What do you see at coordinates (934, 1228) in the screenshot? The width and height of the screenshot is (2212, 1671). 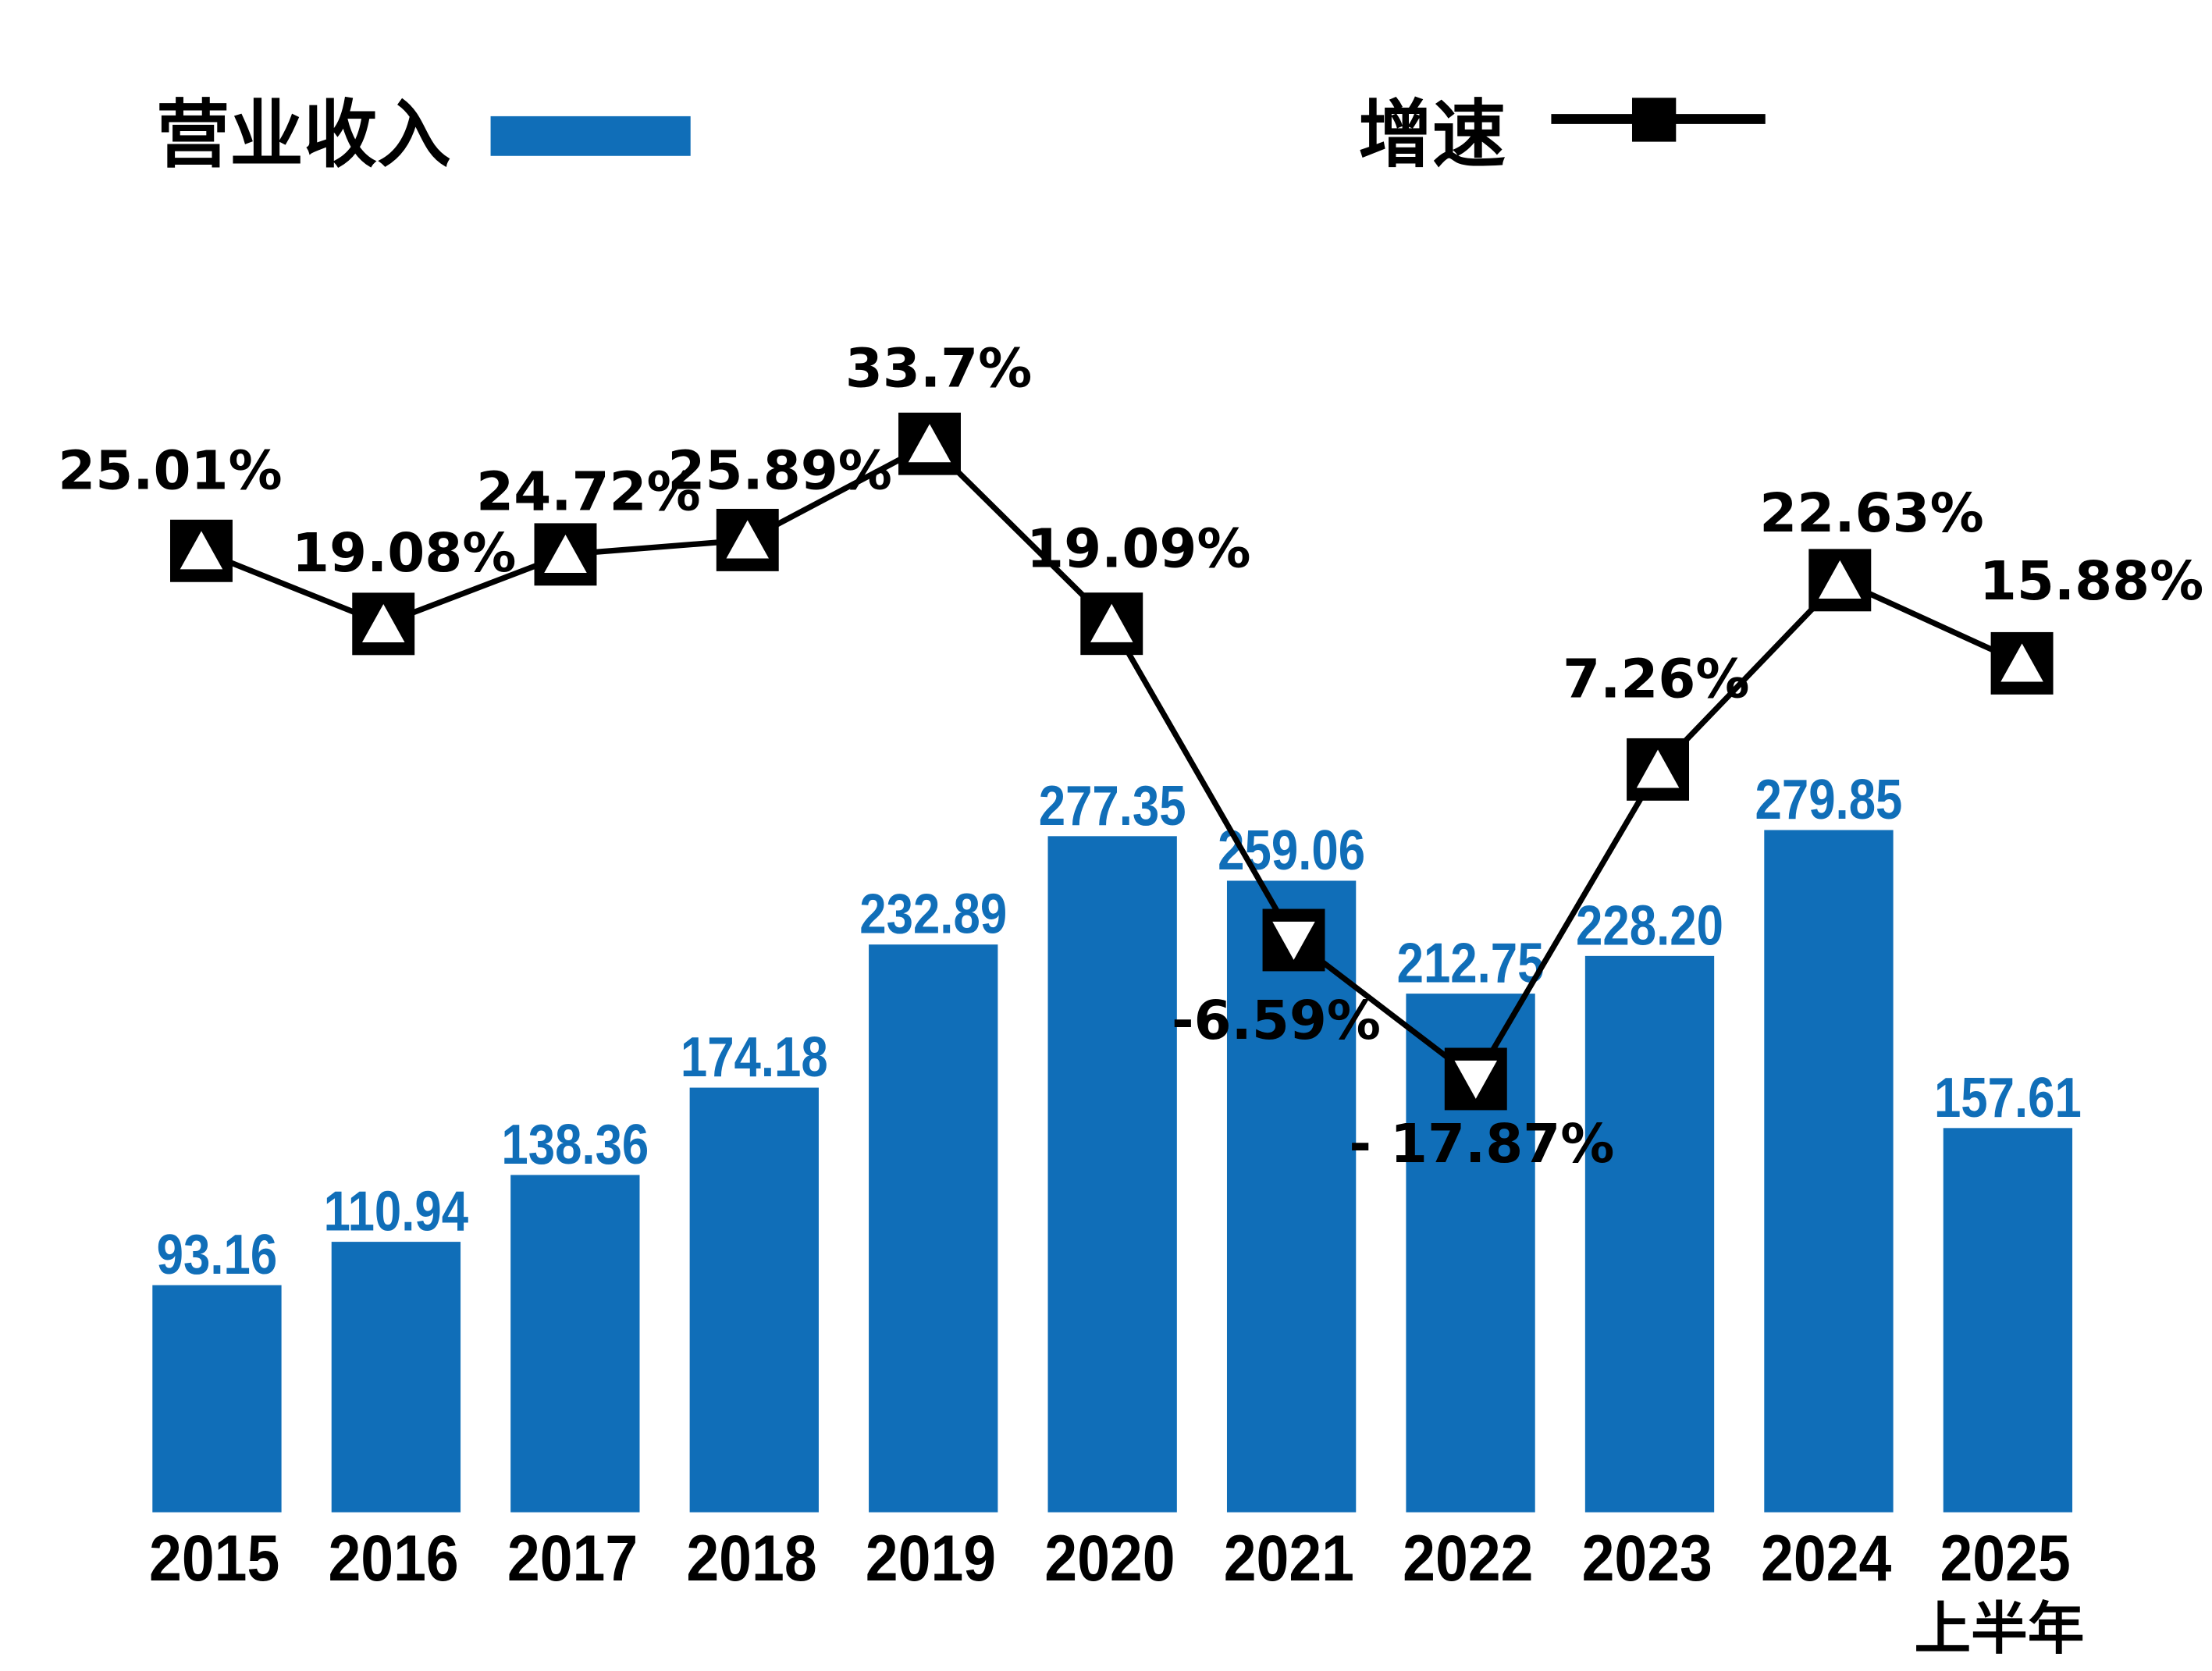 I see `bar-2019` at bounding box center [934, 1228].